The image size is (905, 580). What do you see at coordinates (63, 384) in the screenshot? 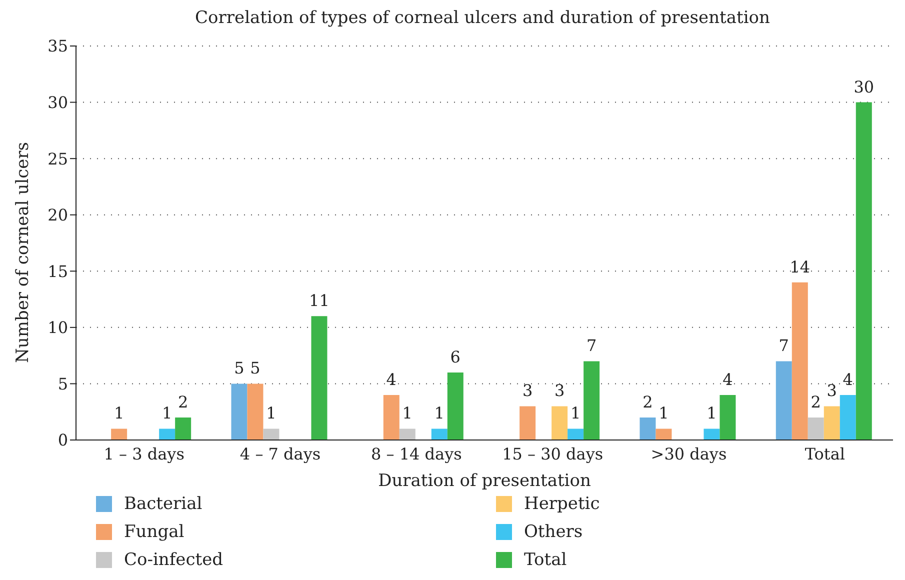
I see `y-tick-label: 5` at bounding box center [63, 384].